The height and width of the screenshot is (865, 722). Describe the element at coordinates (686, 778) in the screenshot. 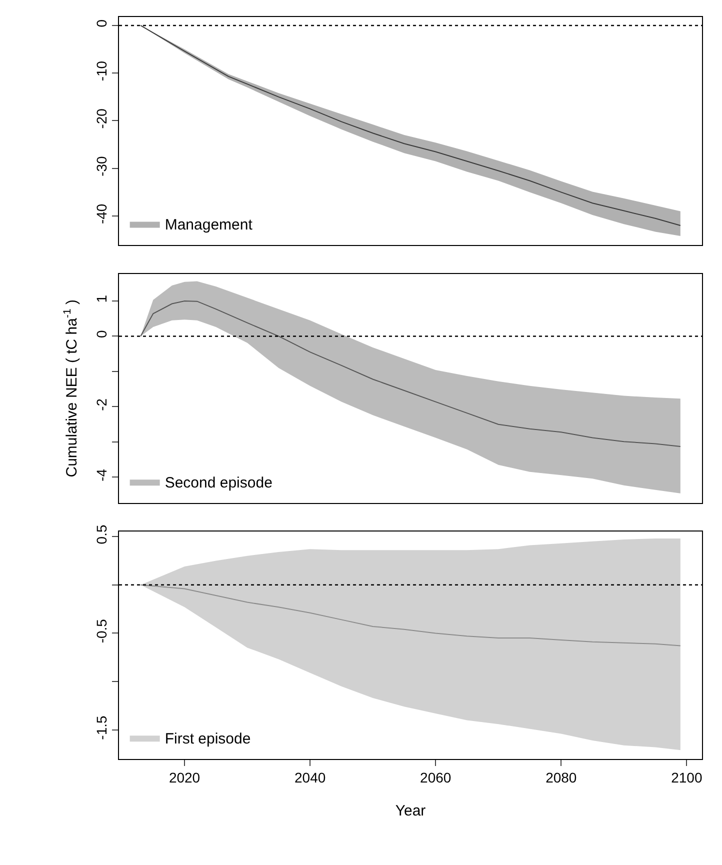

I see `x-tick-label: 2100` at that location.